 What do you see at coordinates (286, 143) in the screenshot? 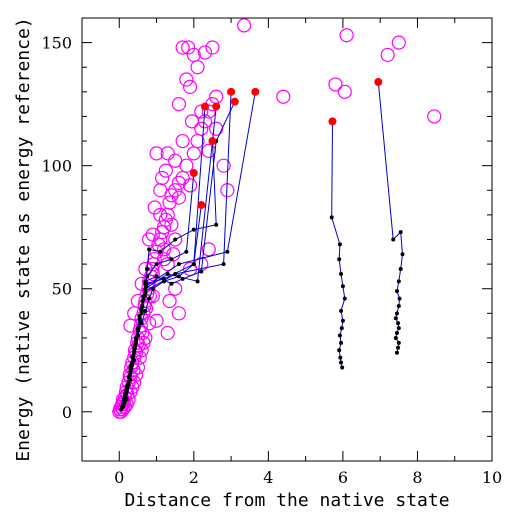
I see `trajectory-endpoints` at bounding box center [286, 143].